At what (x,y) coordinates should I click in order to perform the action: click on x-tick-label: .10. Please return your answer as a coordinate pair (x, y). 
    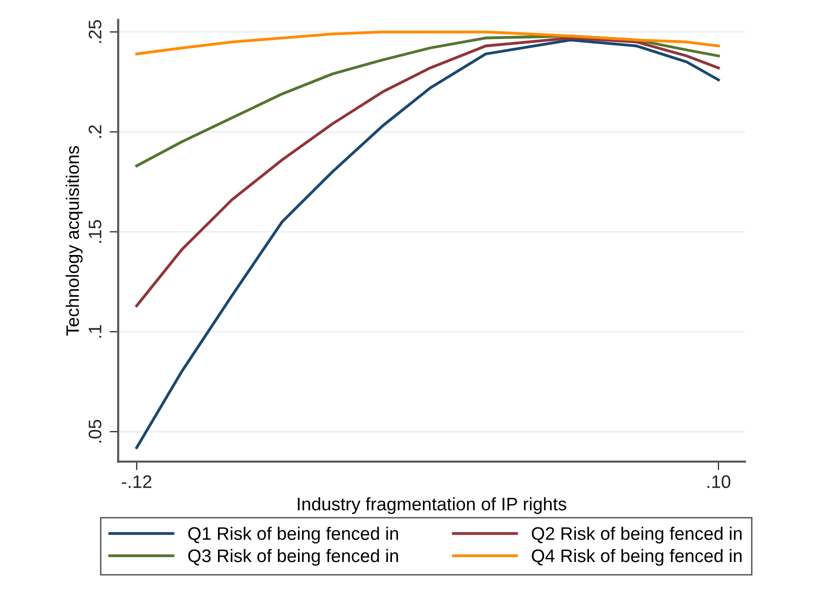
    Looking at the image, I should click on (719, 481).